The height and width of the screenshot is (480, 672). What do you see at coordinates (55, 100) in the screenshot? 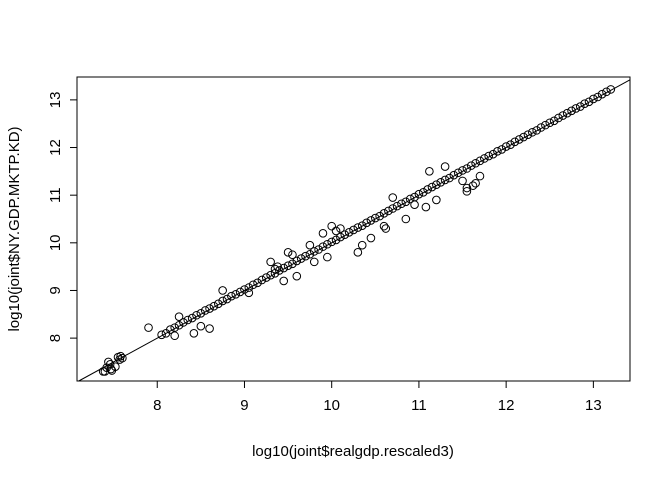
I see `y-tick-label: 13` at bounding box center [55, 100].